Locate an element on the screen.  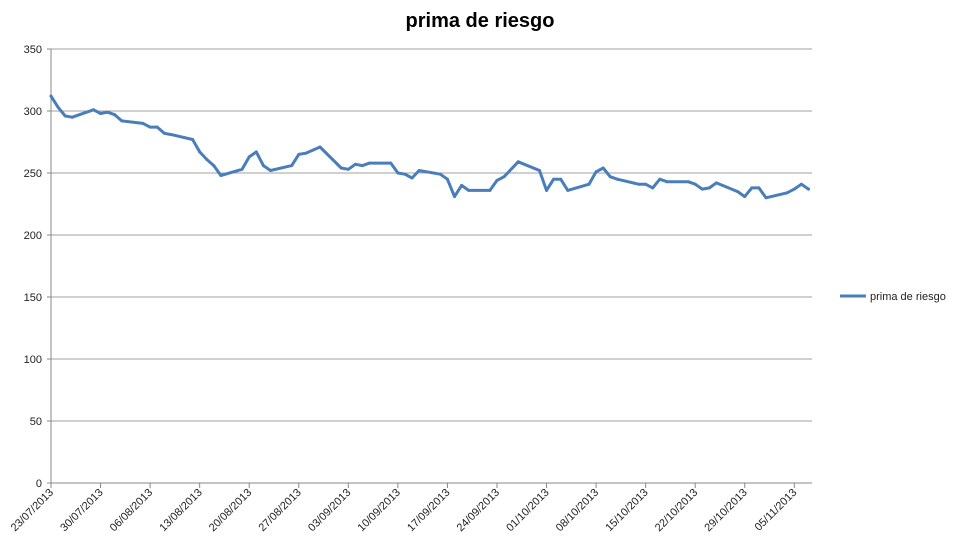
x-tick-label: 06/08/2013 is located at coordinates (131, 510).